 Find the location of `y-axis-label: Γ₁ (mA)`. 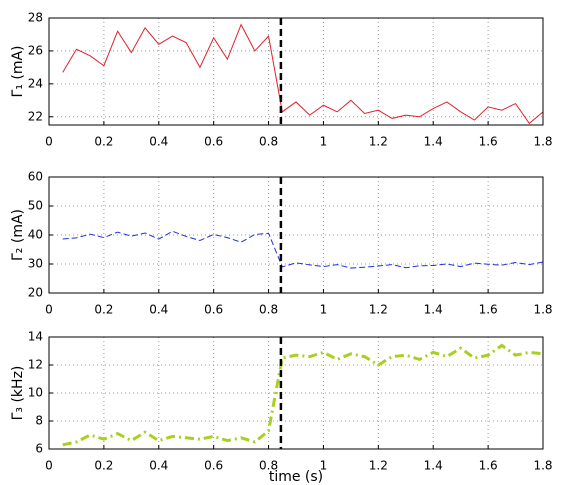

y-axis-label: Γ₁ (mA) is located at coordinates (18, 71).